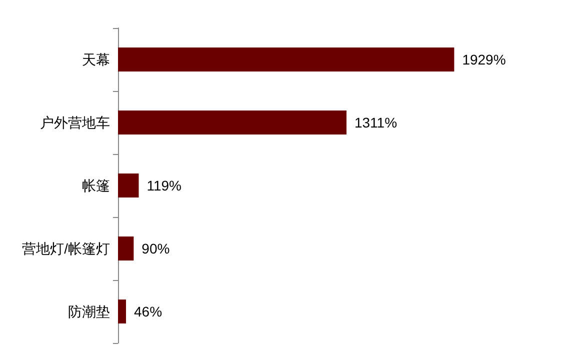 The width and height of the screenshot is (562, 361). Describe the element at coordinates (96, 186) in the screenshot. I see `y-tick-label: 帐篷` at that location.